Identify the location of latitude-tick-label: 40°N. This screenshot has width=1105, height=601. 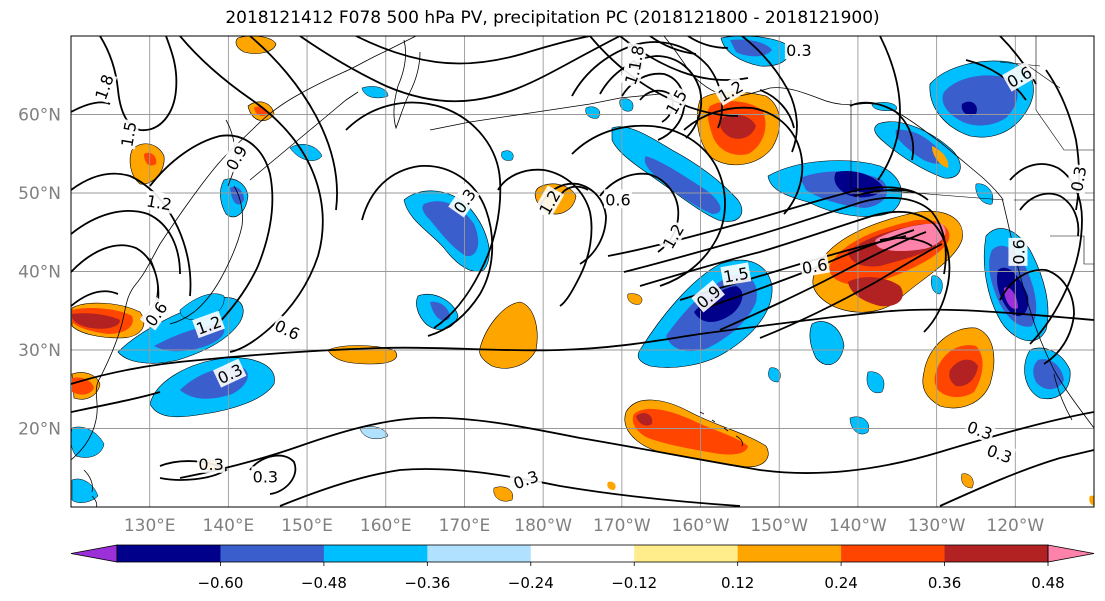
(39, 273).